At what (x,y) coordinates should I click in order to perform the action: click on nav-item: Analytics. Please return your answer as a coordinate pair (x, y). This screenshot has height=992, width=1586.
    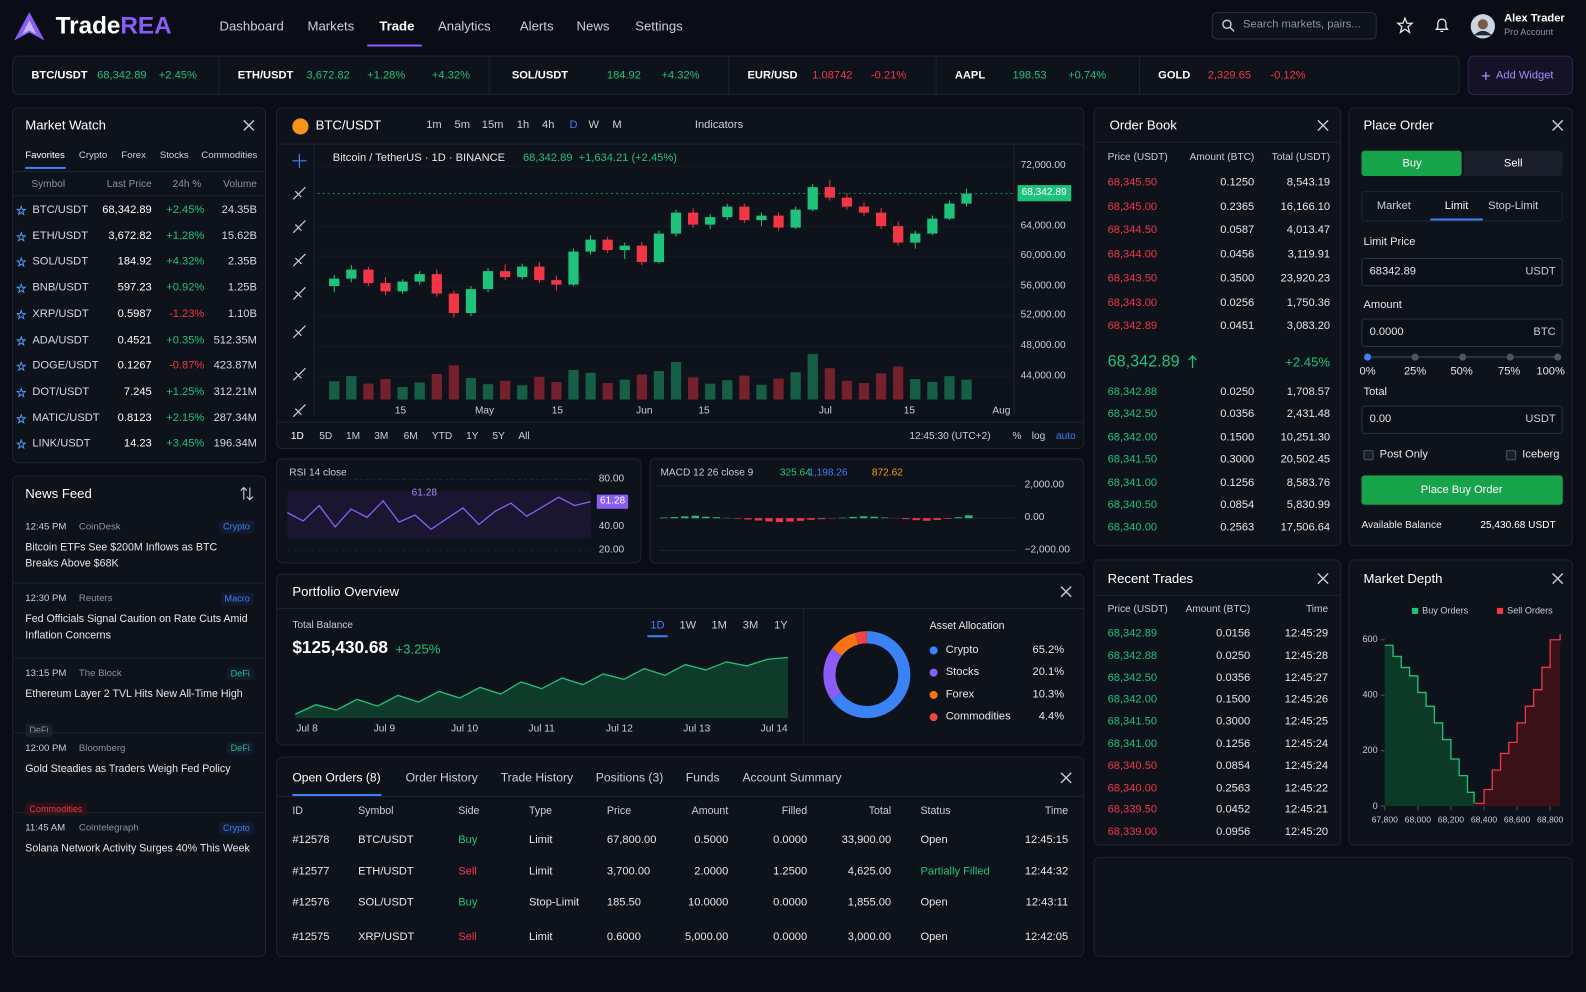
    Looking at the image, I should click on (464, 26).